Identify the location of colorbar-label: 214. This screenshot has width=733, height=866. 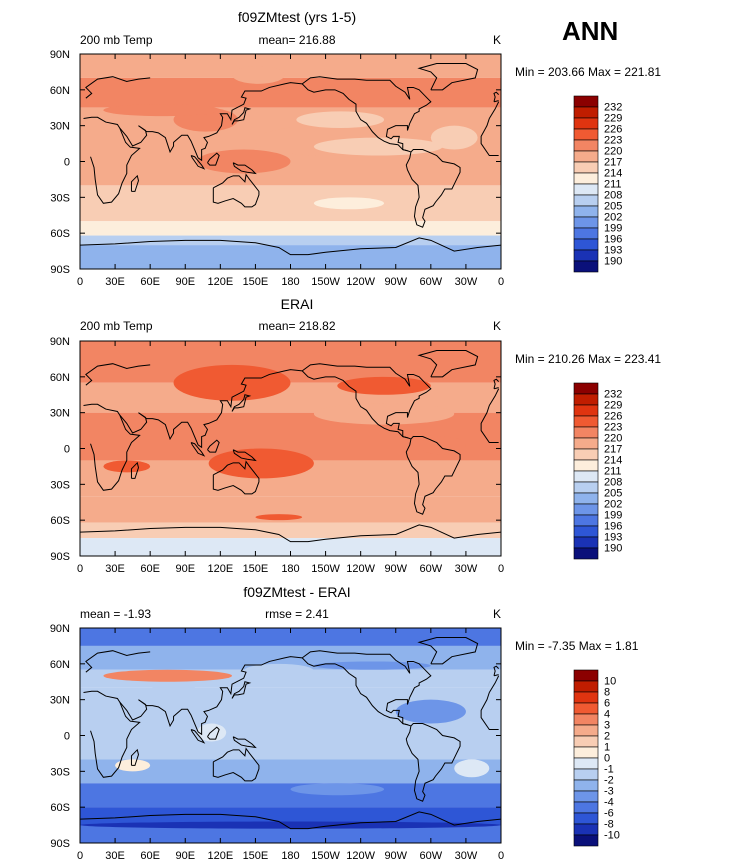
(613, 461).